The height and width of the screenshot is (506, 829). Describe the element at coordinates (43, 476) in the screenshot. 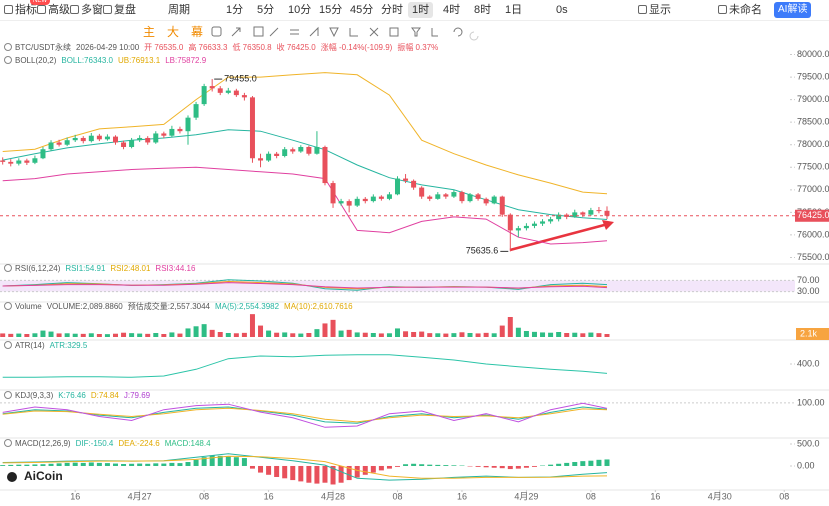

I see `brand: AiCoin` at that location.